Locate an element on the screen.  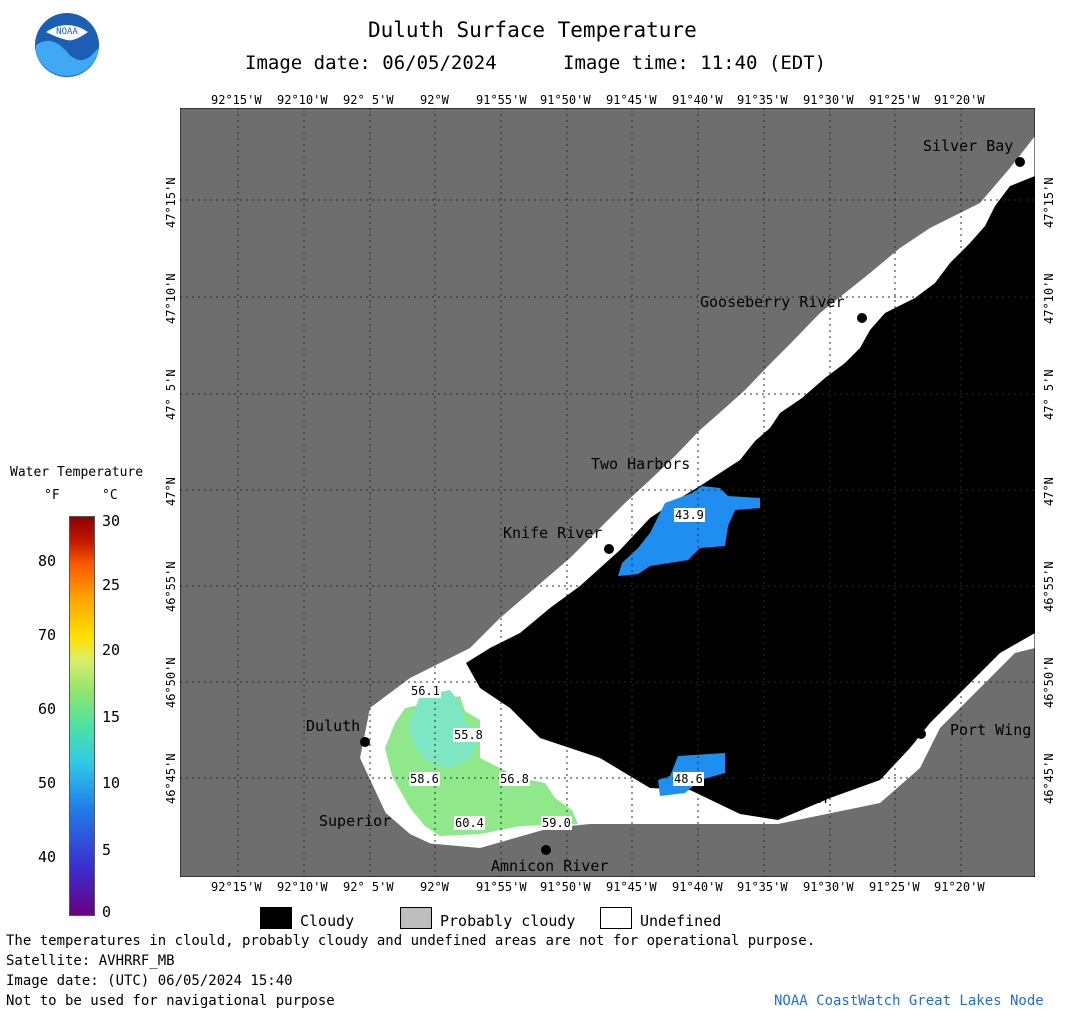
colorbar-c-tick: 10 is located at coordinates (111, 783).